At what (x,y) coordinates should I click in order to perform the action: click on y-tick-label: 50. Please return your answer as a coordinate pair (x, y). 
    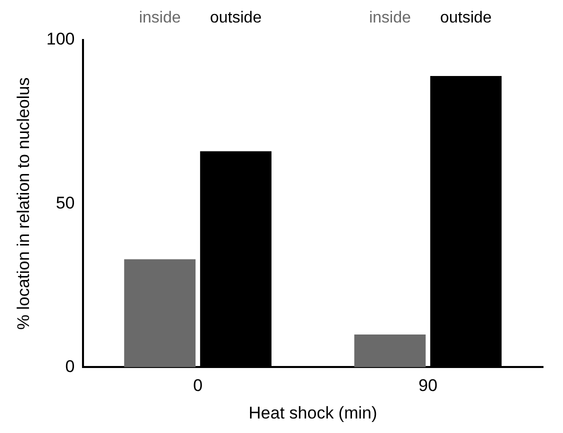
    Looking at the image, I should click on (65, 202).